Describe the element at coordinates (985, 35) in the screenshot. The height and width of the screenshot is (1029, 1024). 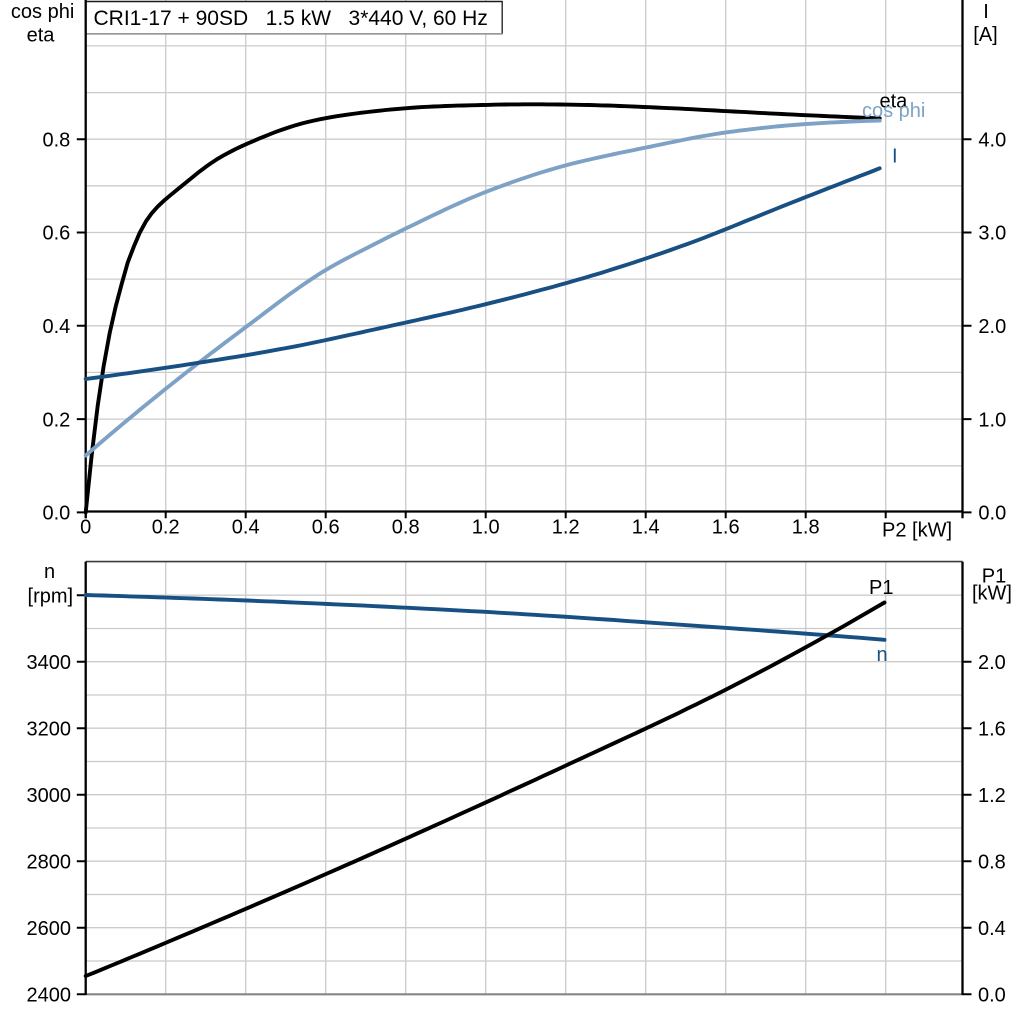
I see `svg-text: [A]` at that location.